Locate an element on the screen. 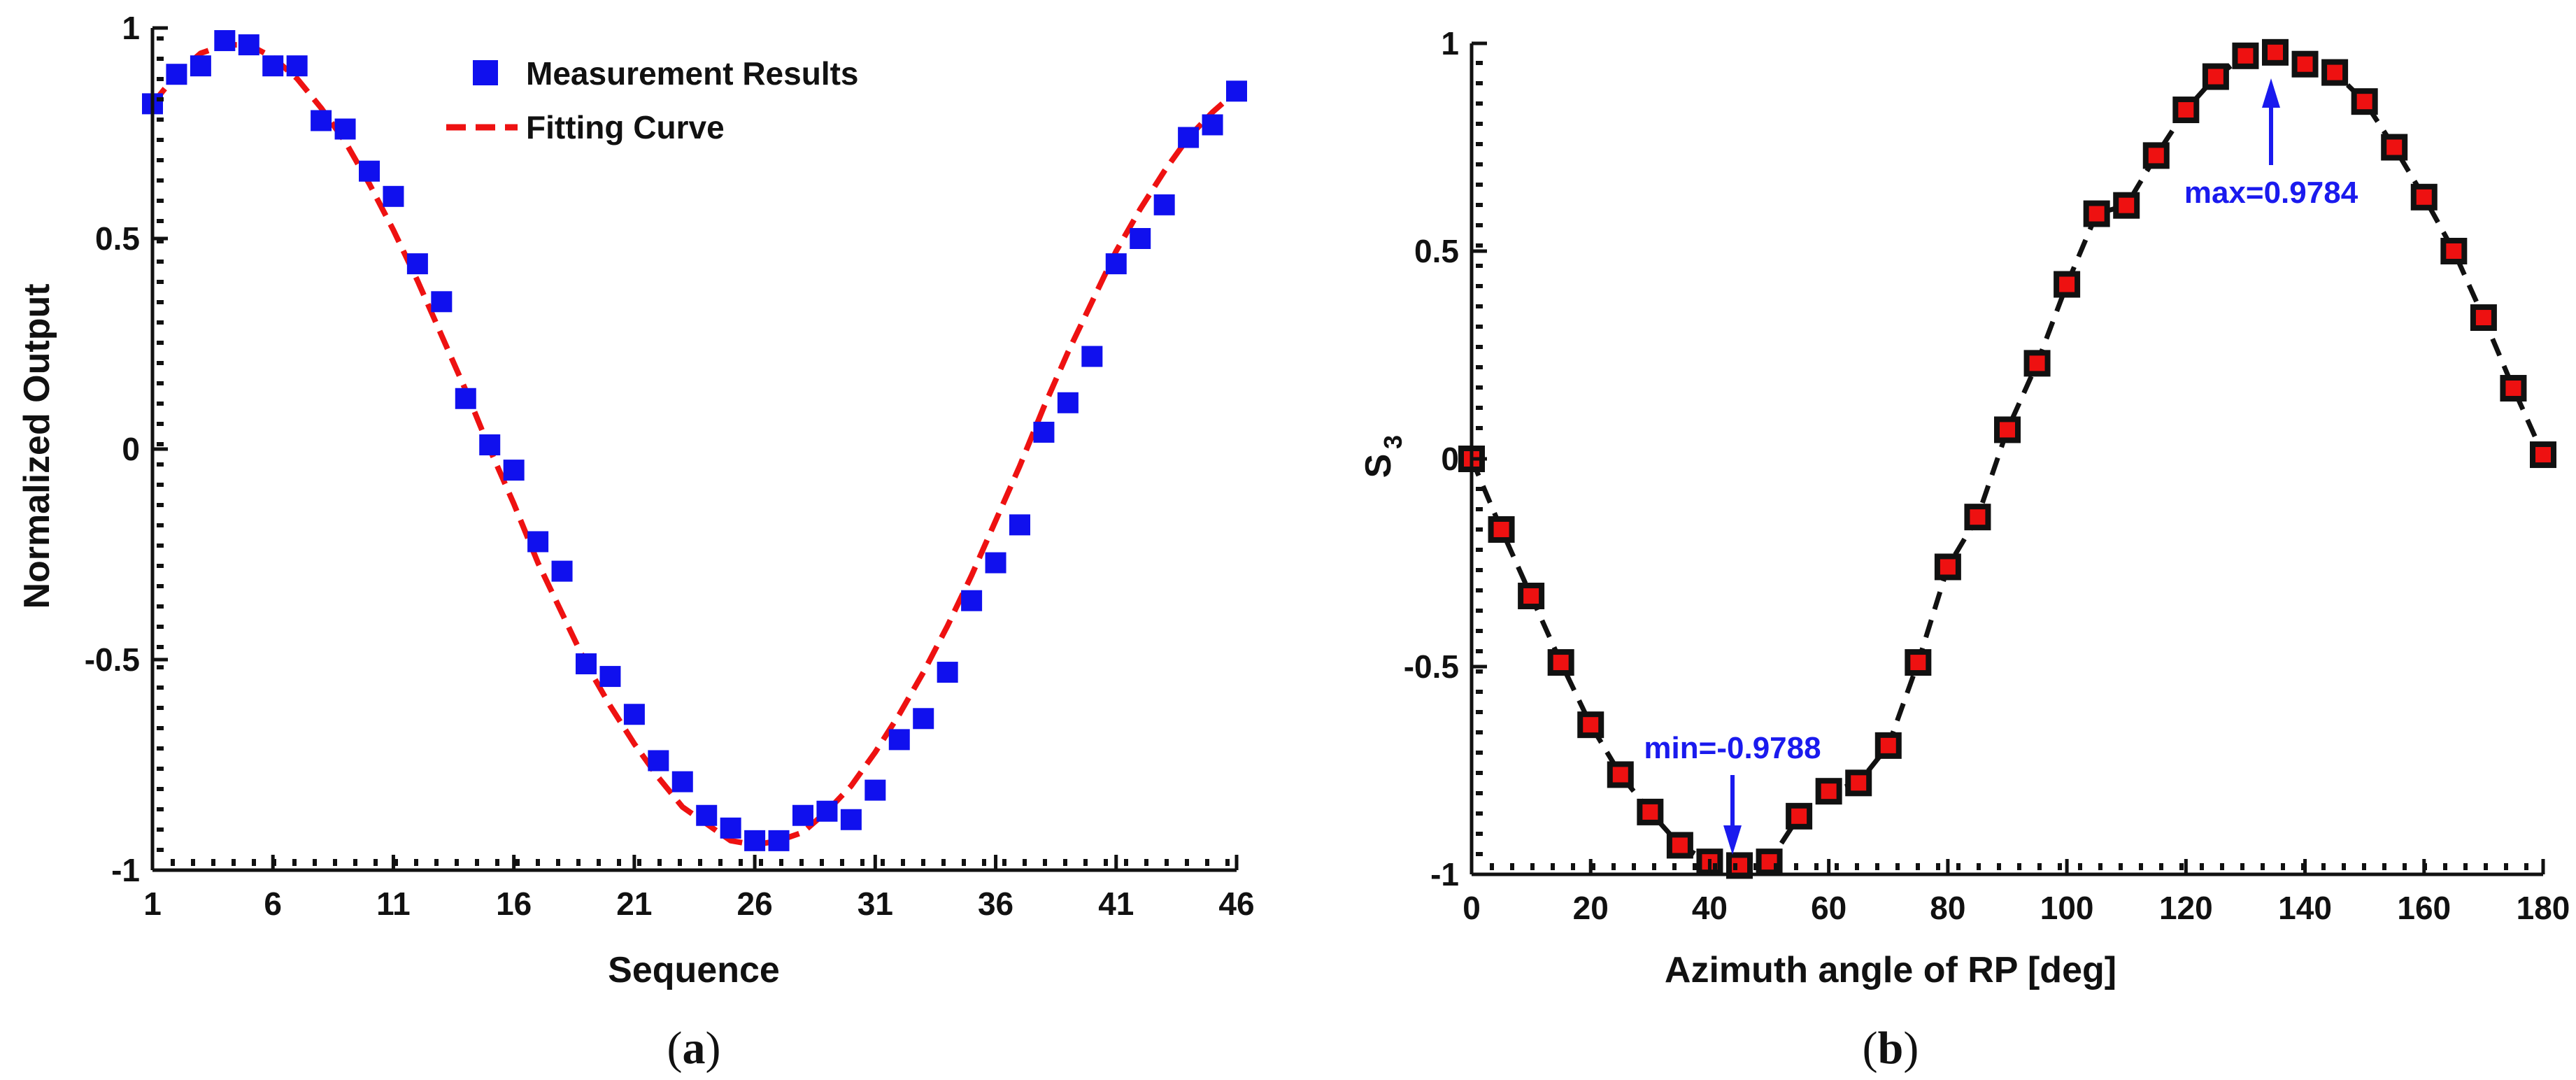  x-tick-label: 0 is located at coordinates (1472, 908).